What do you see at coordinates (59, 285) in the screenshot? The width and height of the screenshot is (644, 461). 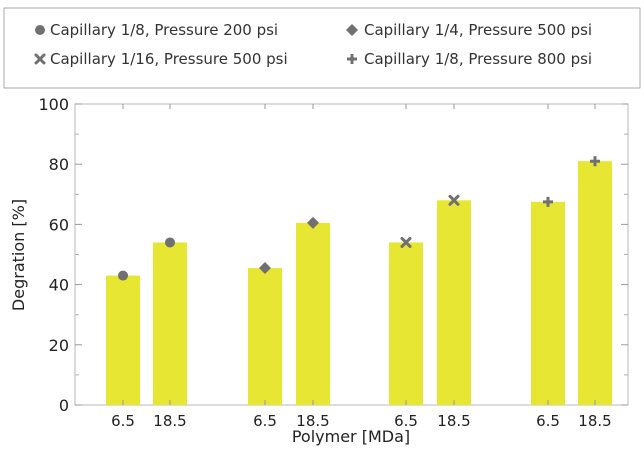 I see `y-tick-label: 40` at bounding box center [59, 285].